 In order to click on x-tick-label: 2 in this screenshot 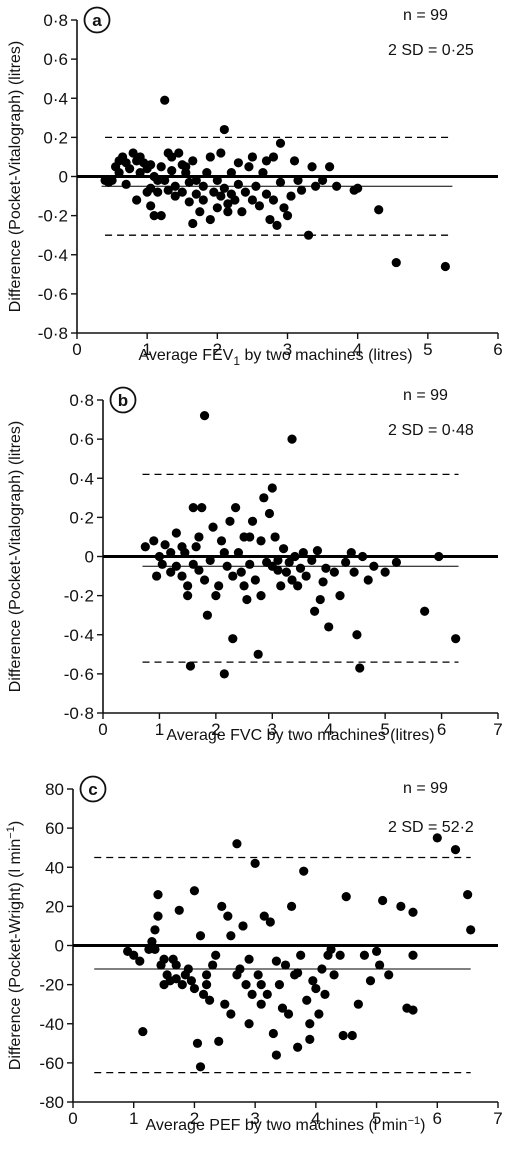, I will do `click(215, 729)`.